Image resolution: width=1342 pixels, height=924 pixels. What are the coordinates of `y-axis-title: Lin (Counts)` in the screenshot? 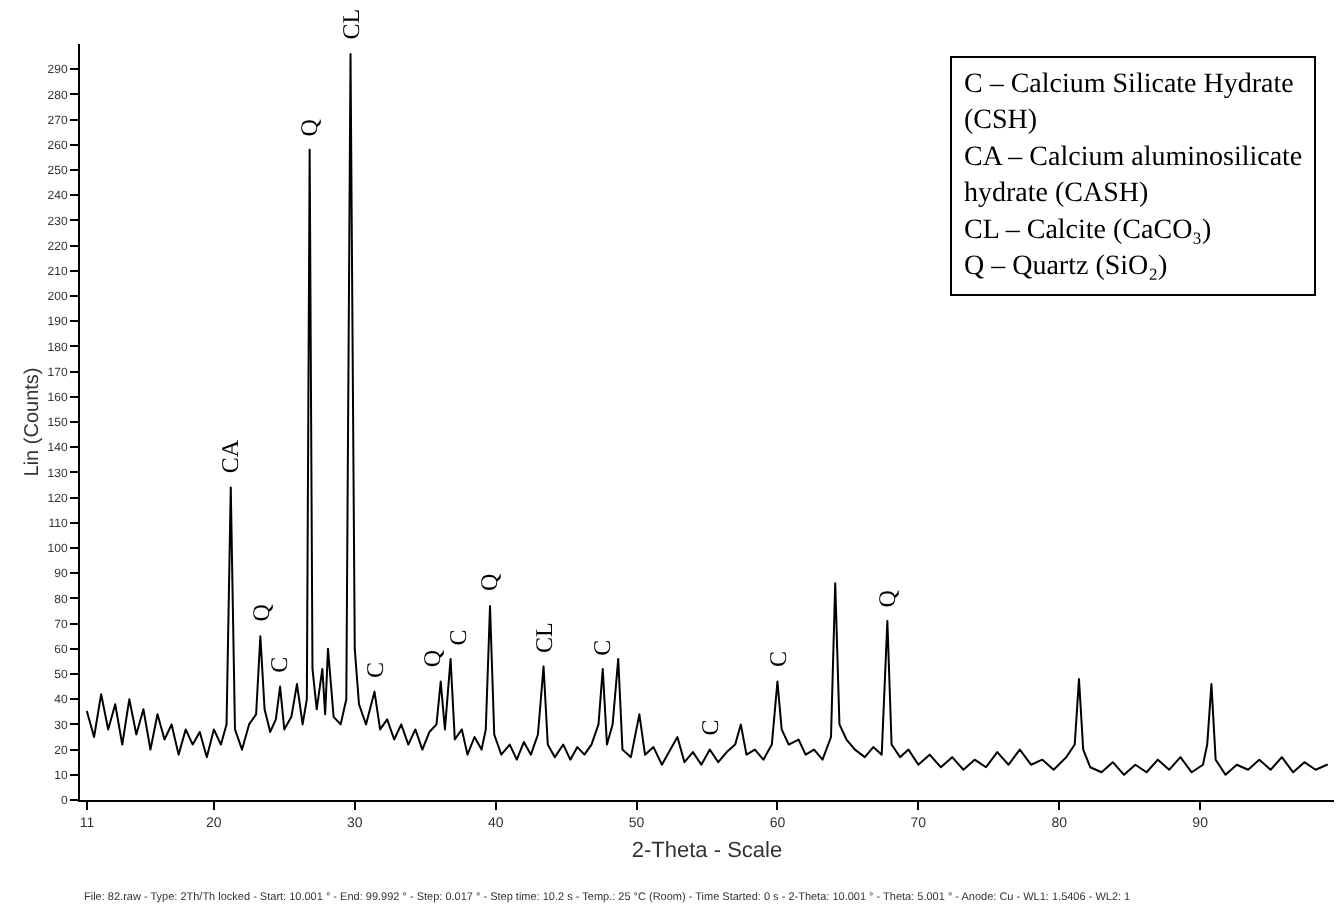 It's located at (32, 422).